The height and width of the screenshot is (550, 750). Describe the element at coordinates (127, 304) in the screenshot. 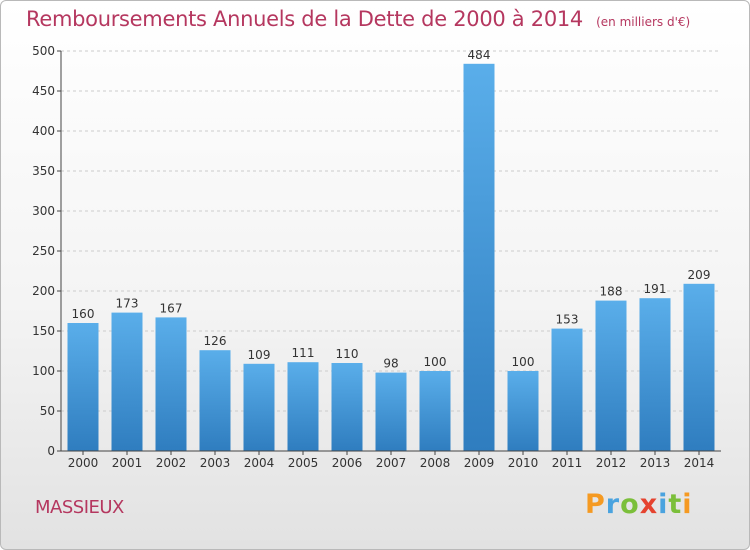

I see `value-label-2001: 173` at that location.